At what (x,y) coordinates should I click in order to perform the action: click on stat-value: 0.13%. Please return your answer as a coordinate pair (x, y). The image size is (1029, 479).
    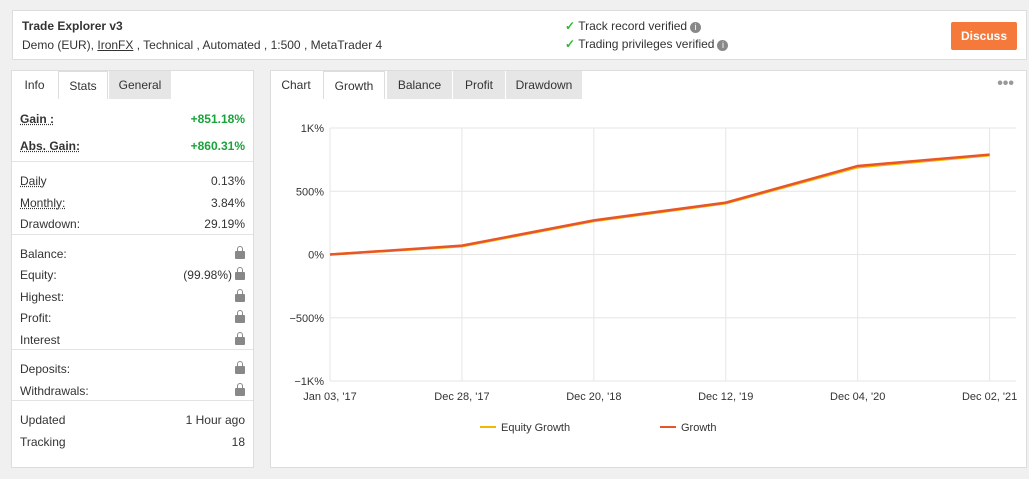
    Looking at the image, I should click on (228, 181).